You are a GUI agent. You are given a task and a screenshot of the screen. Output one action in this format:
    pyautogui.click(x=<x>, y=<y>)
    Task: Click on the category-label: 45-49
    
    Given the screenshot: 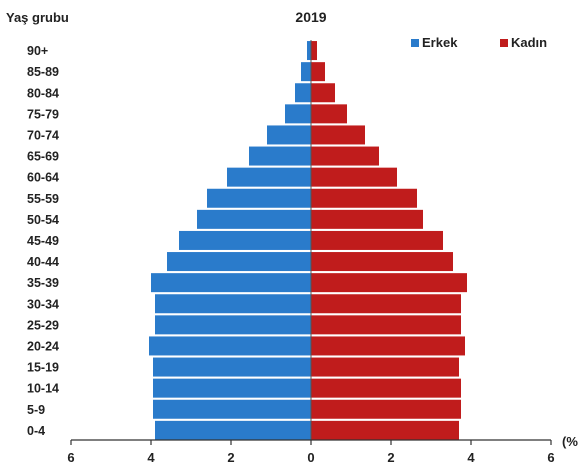 What is the action you would take?
    pyautogui.click(x=43, y=241)
    